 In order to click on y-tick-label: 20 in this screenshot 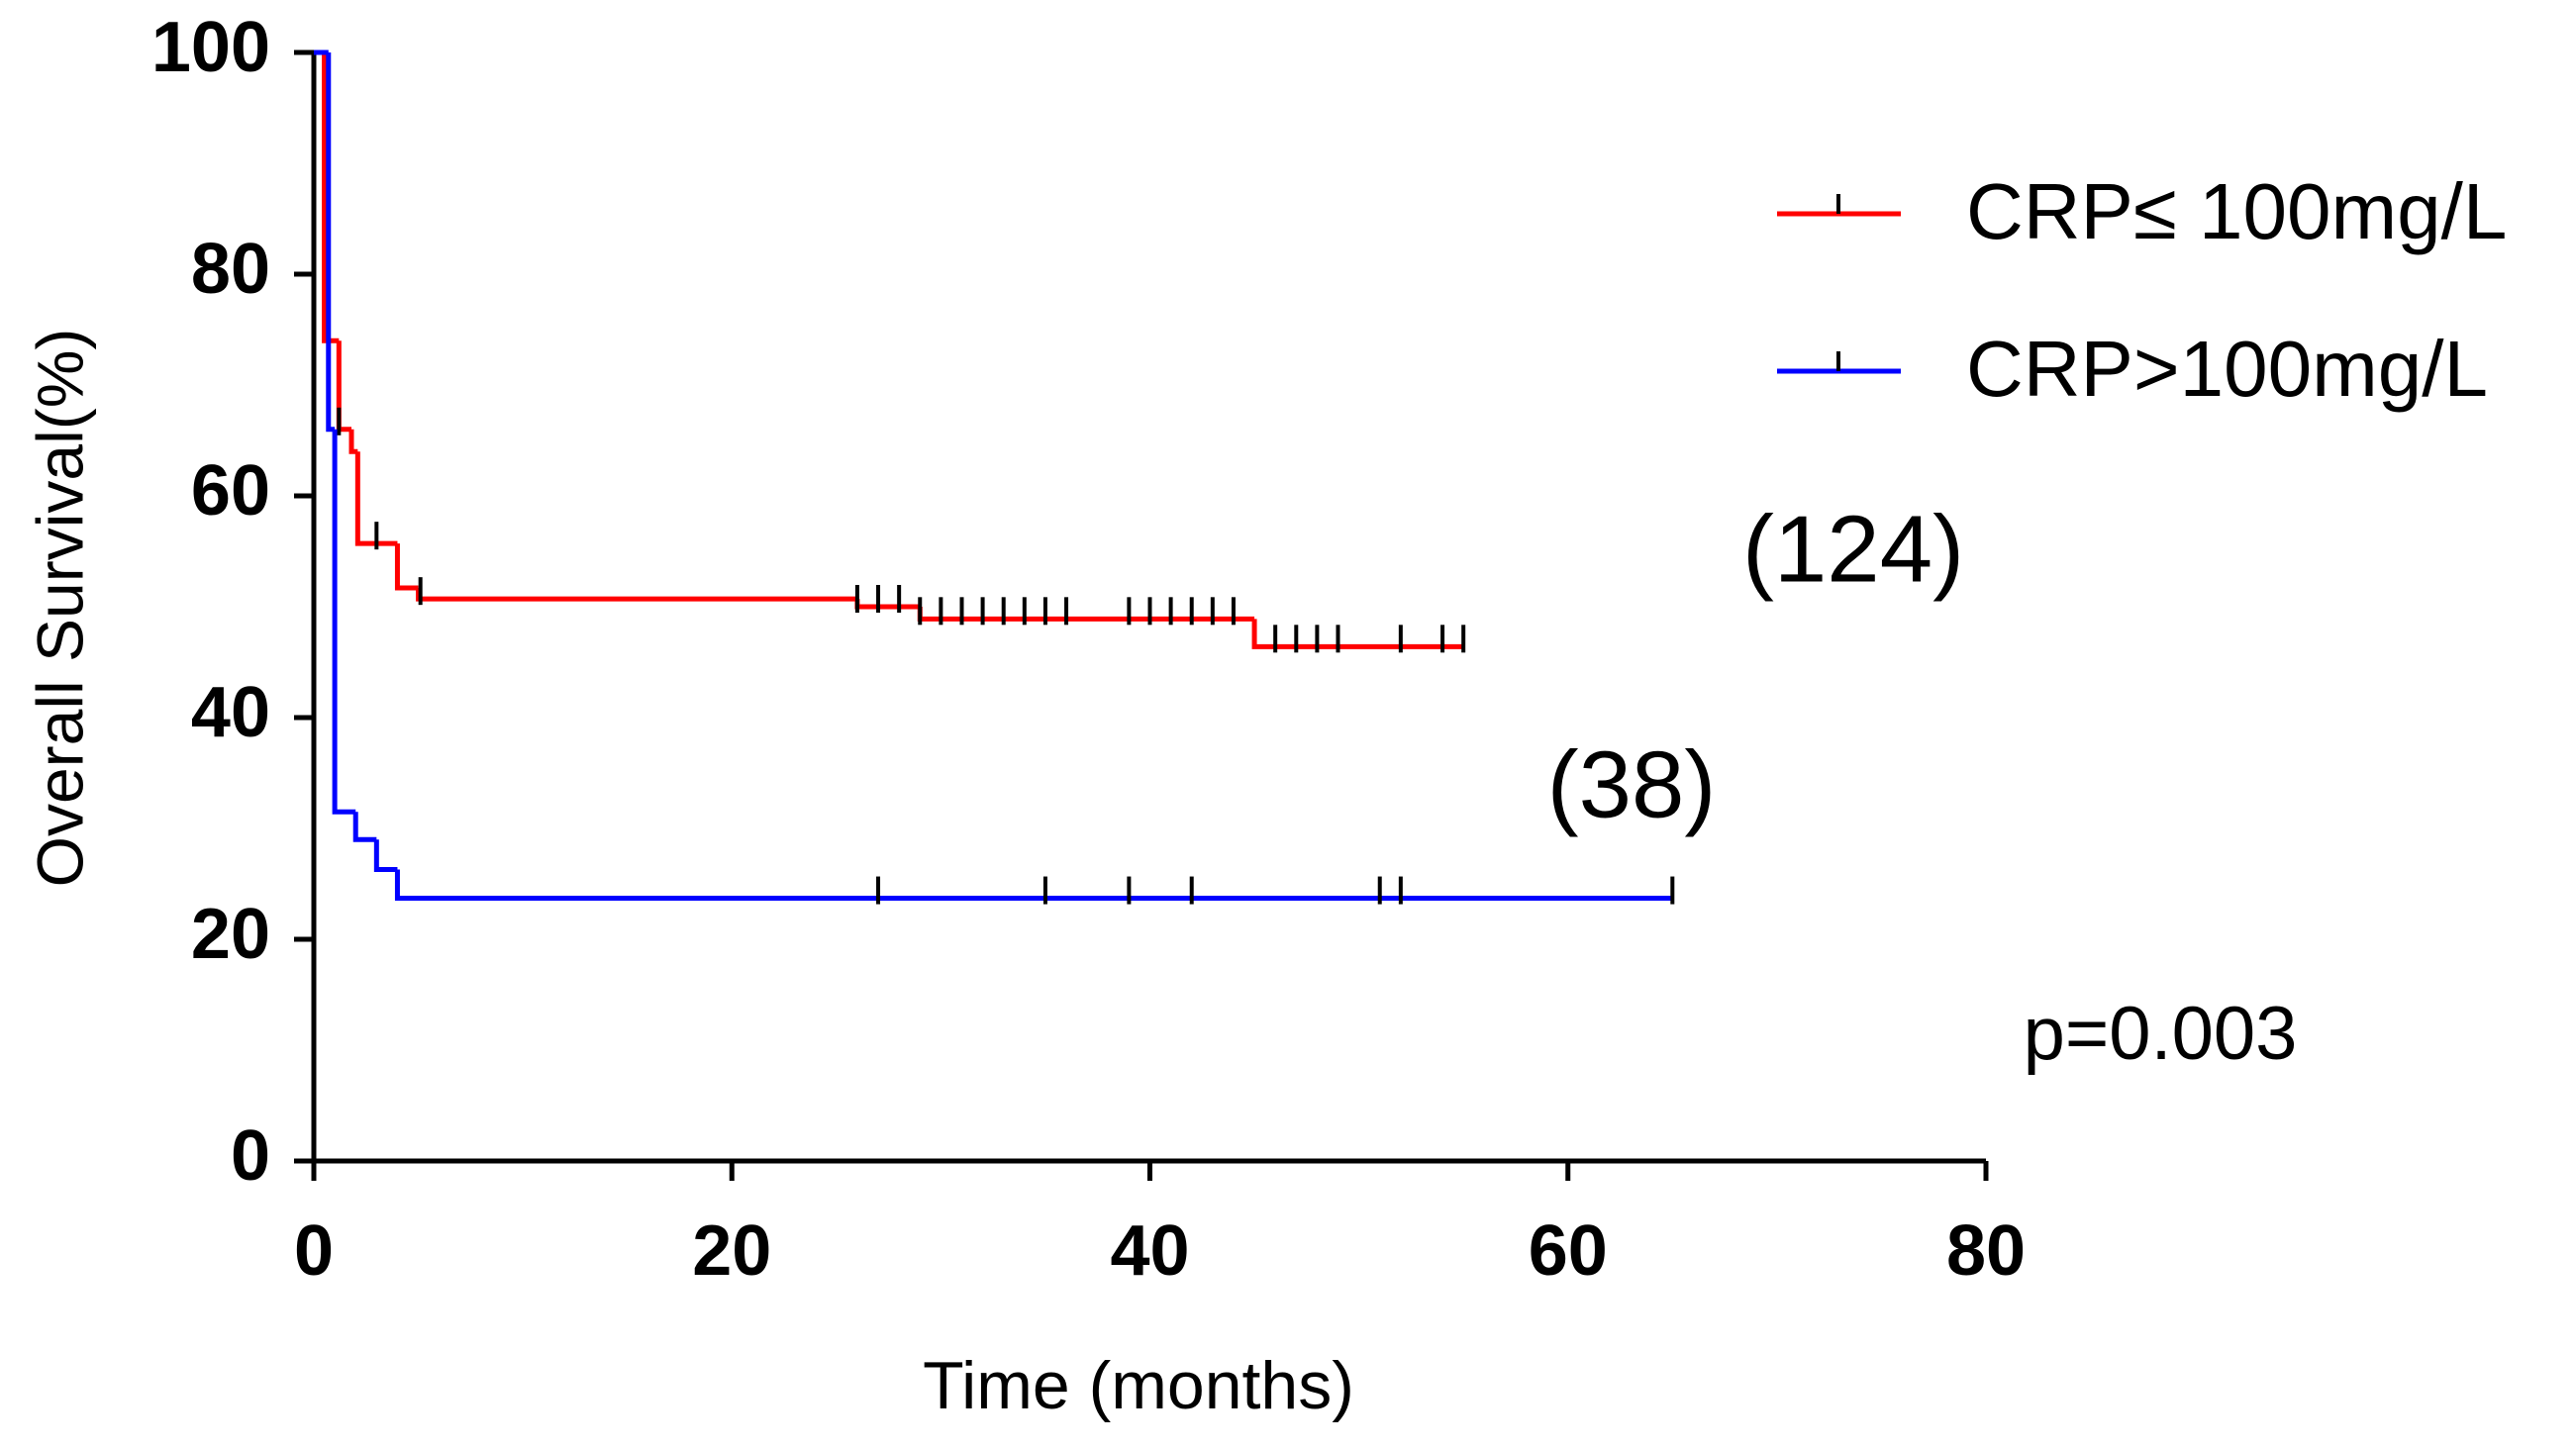, I will do `click(231, 934)`.